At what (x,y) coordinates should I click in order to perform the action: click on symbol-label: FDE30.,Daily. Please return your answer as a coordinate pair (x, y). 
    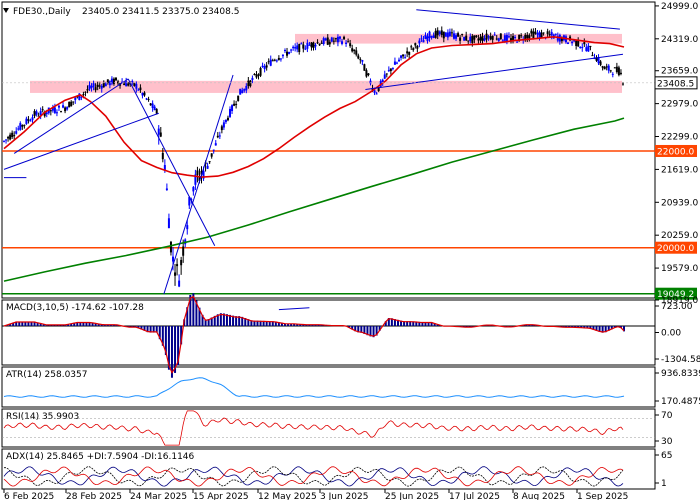
    Looking at the image, I should click on (42, 12).